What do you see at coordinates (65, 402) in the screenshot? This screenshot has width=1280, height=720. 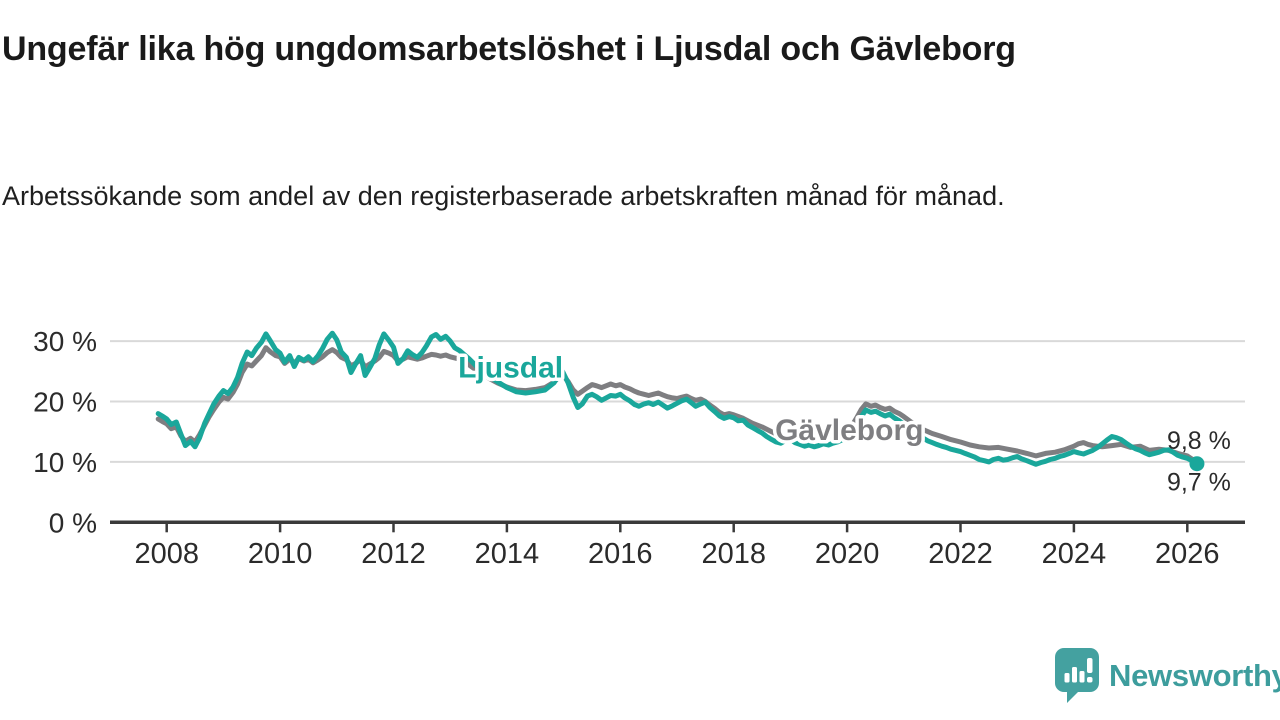 I see `y-tick-label: 20 %` at bounding box center [65, 402].